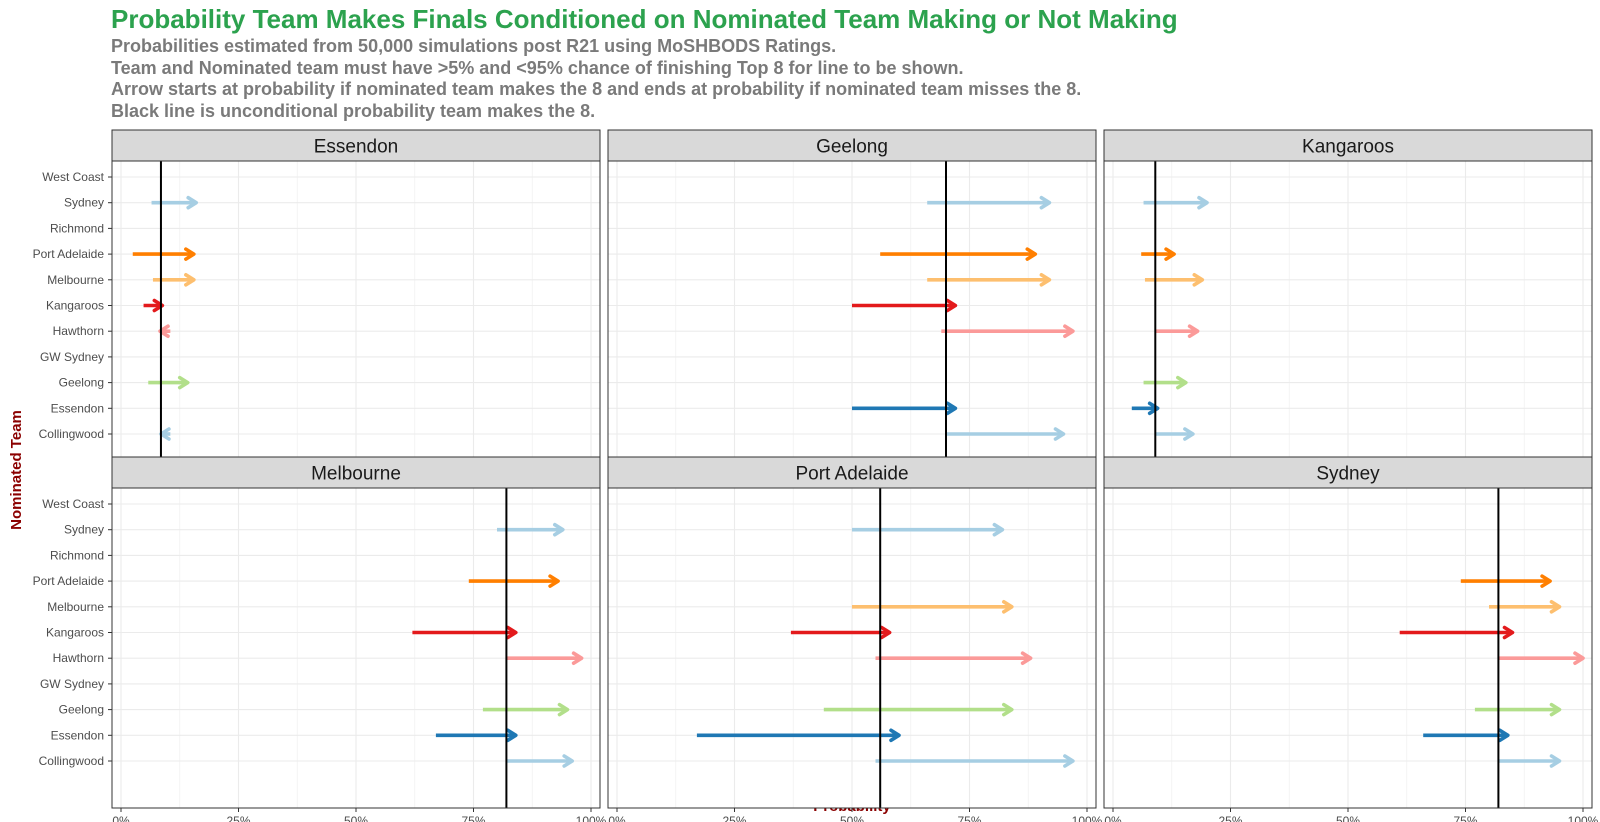  I want to click on y-tick-label: Essendon, so click(77, 408).